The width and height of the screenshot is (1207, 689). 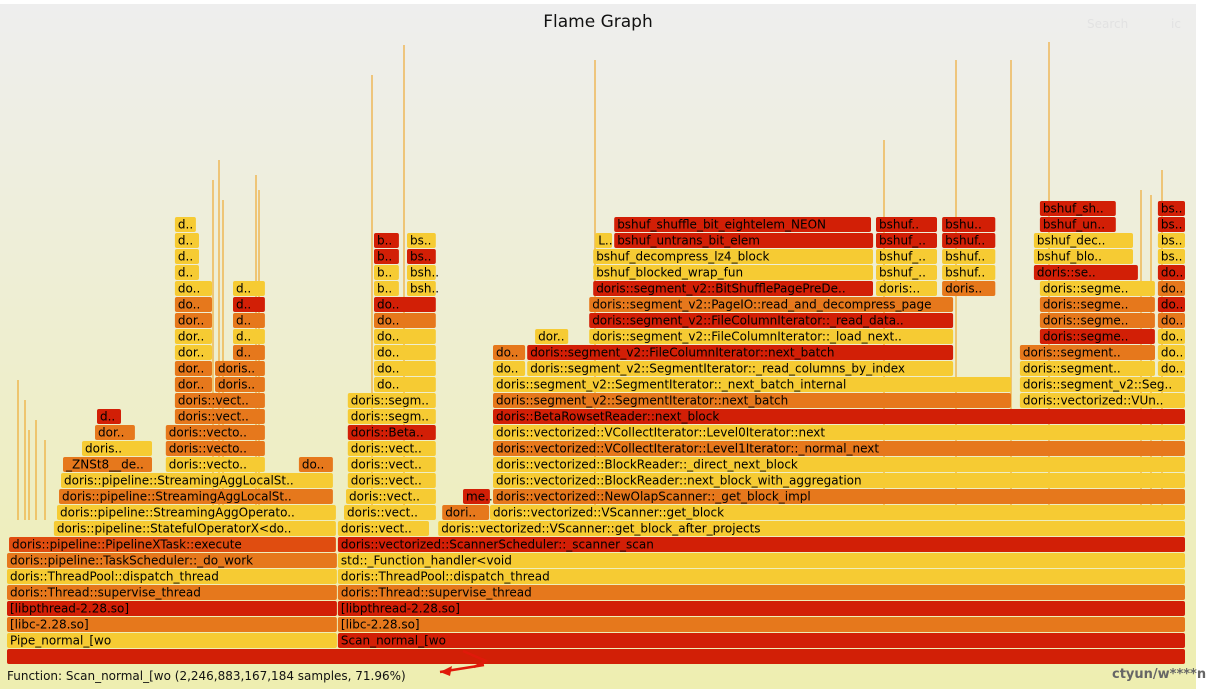 I want to click on flame-frame: dori.. dori.., so click(x=466, y=512).